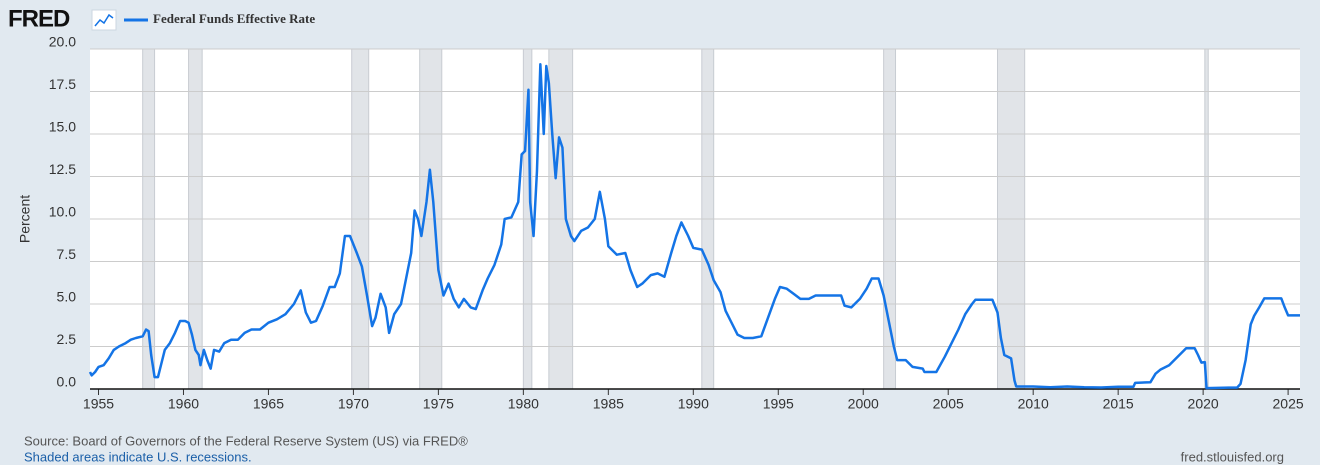  I want to click on x-tick-label: 2000, so click(863, 404).